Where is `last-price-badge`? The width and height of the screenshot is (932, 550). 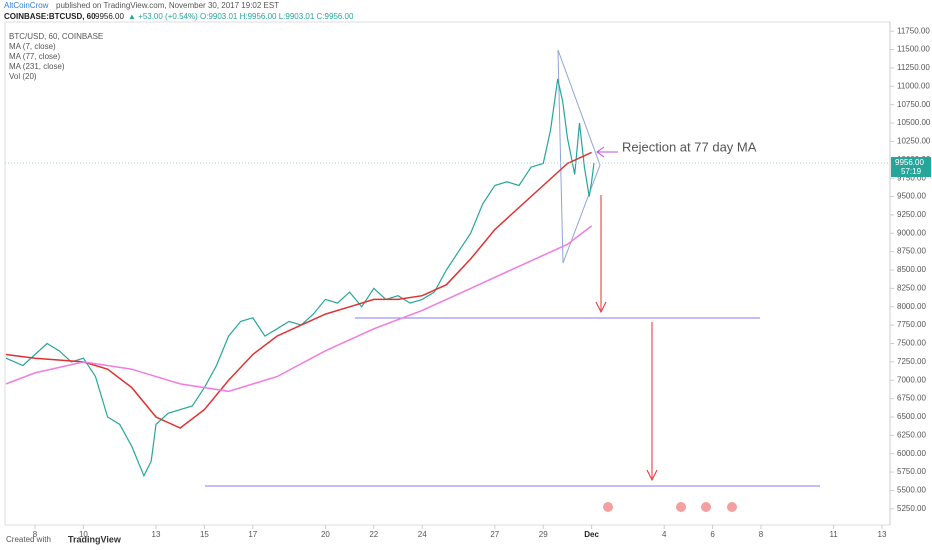 last-price-badge is located at coordinates (911, 167).